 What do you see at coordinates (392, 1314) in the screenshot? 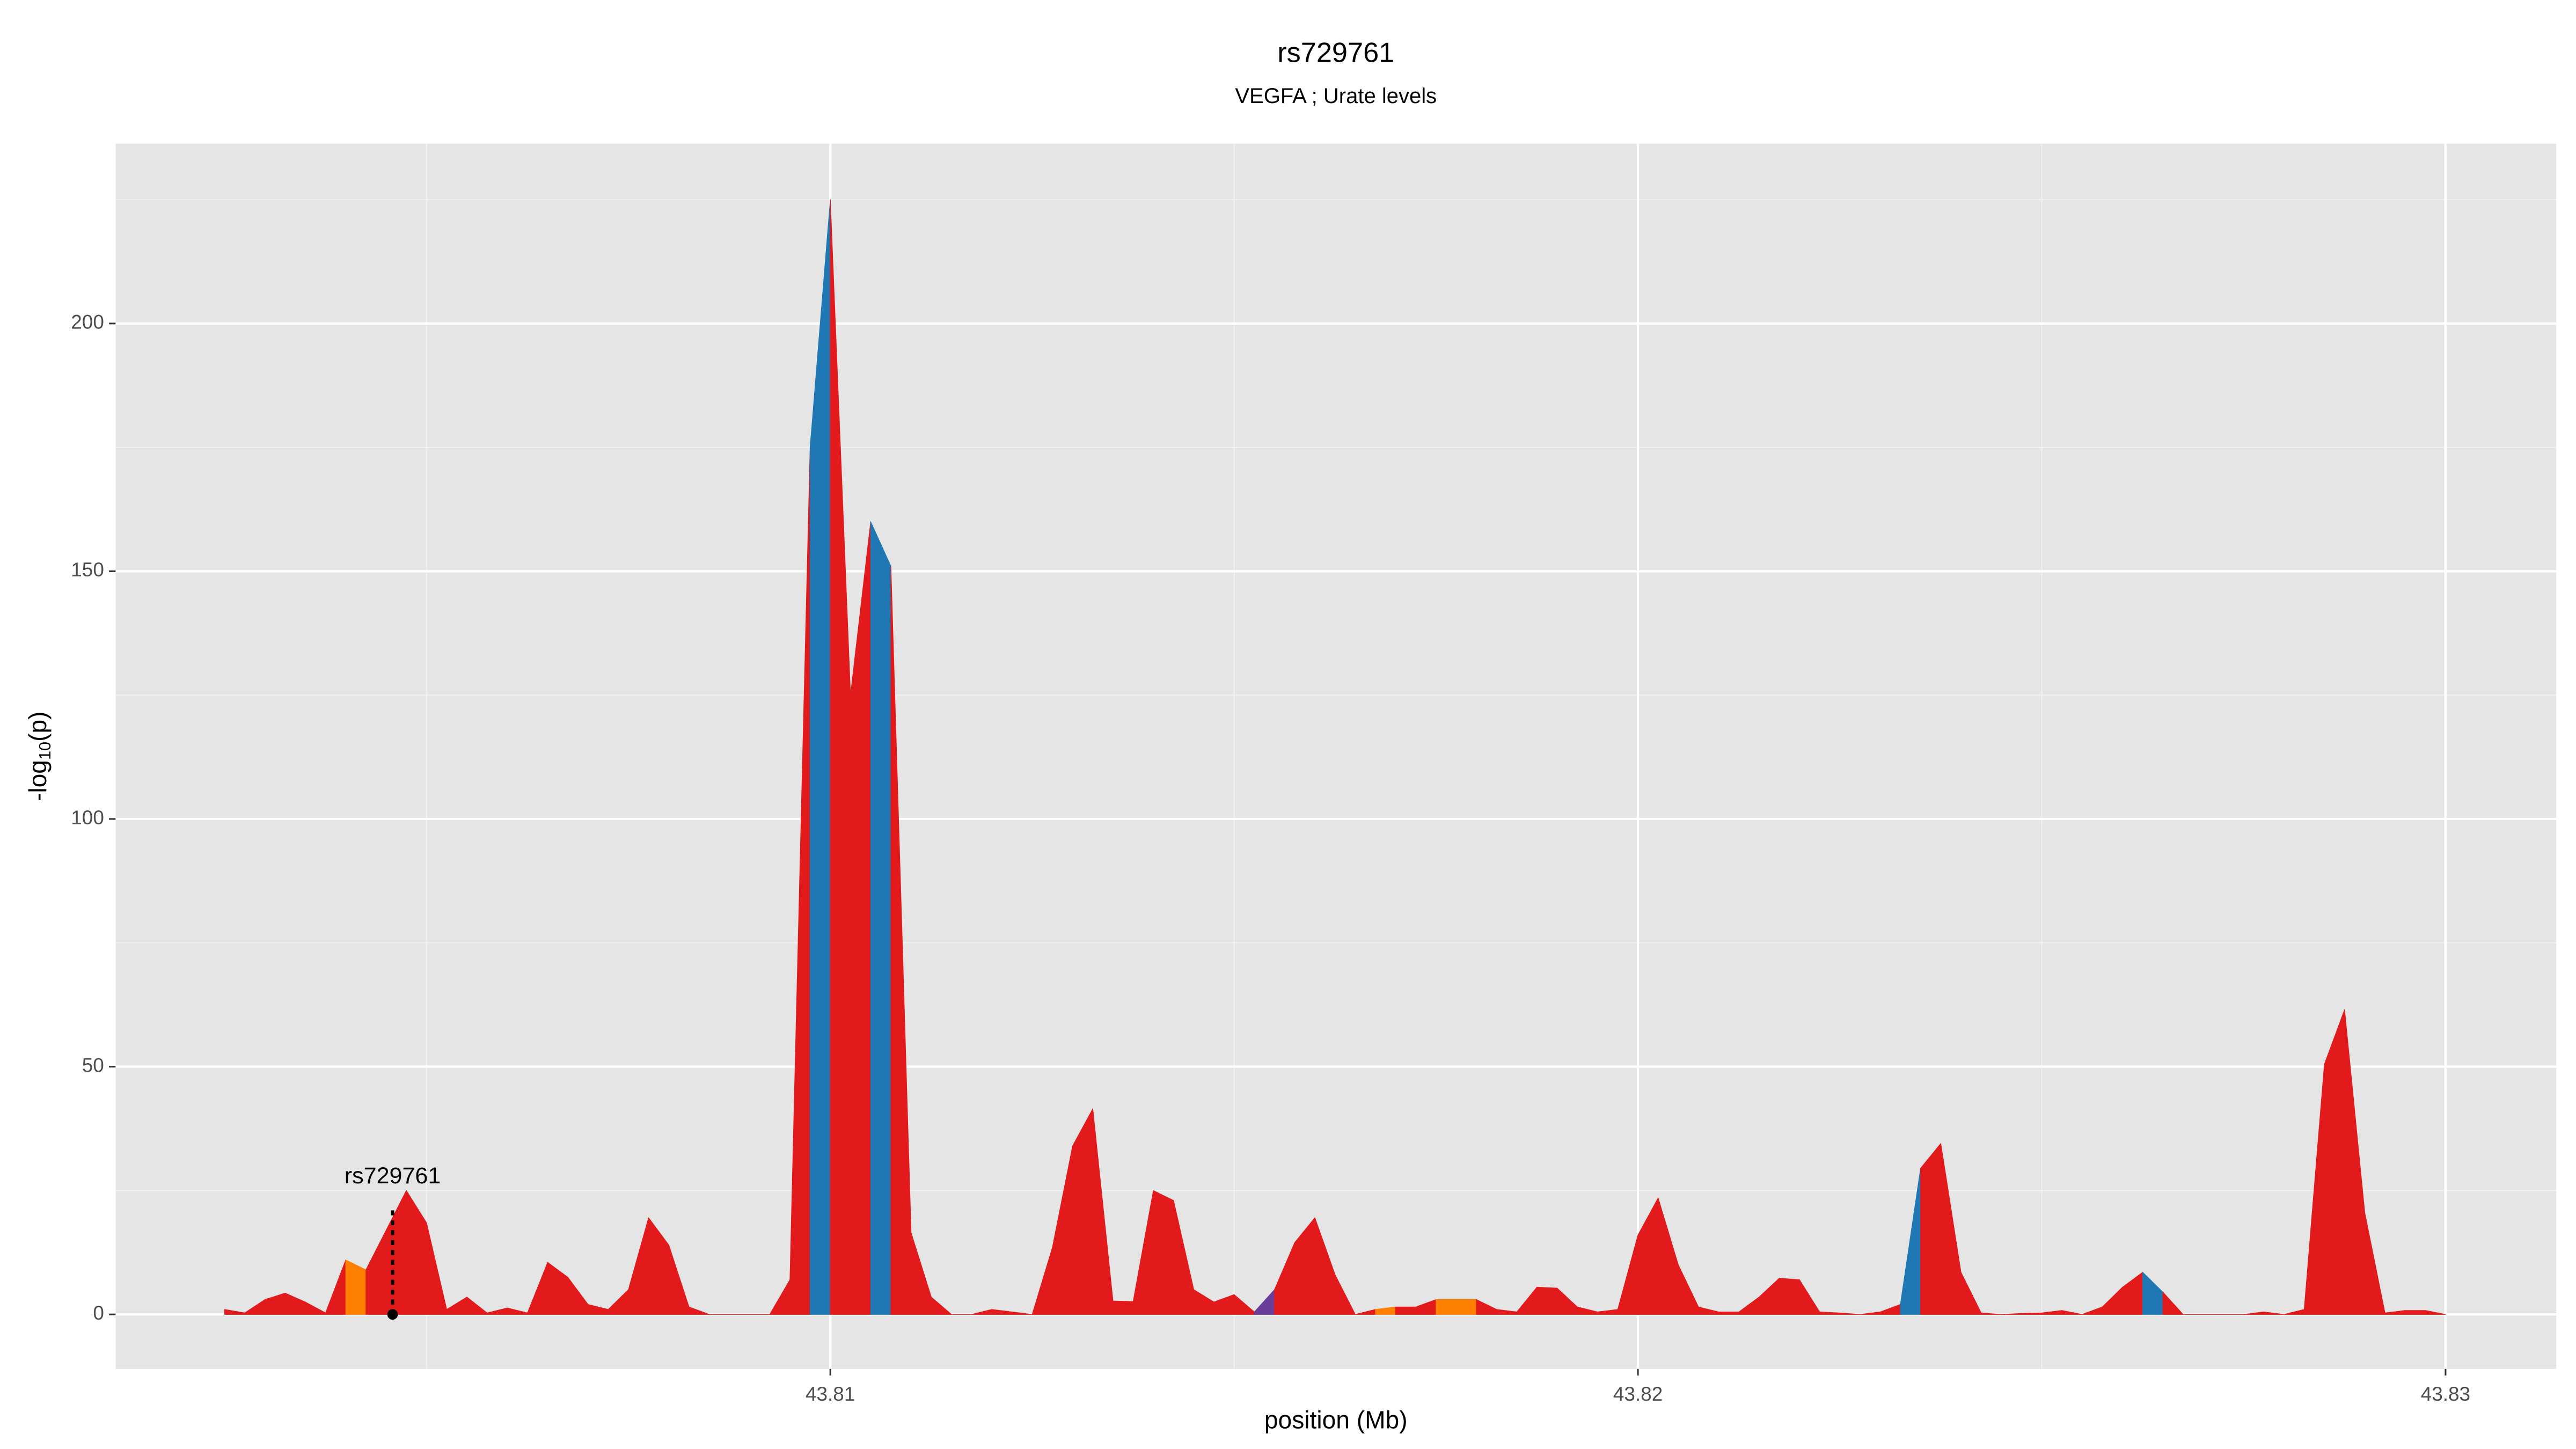
I see `annotation-point` at bounding box center [392, 1314].